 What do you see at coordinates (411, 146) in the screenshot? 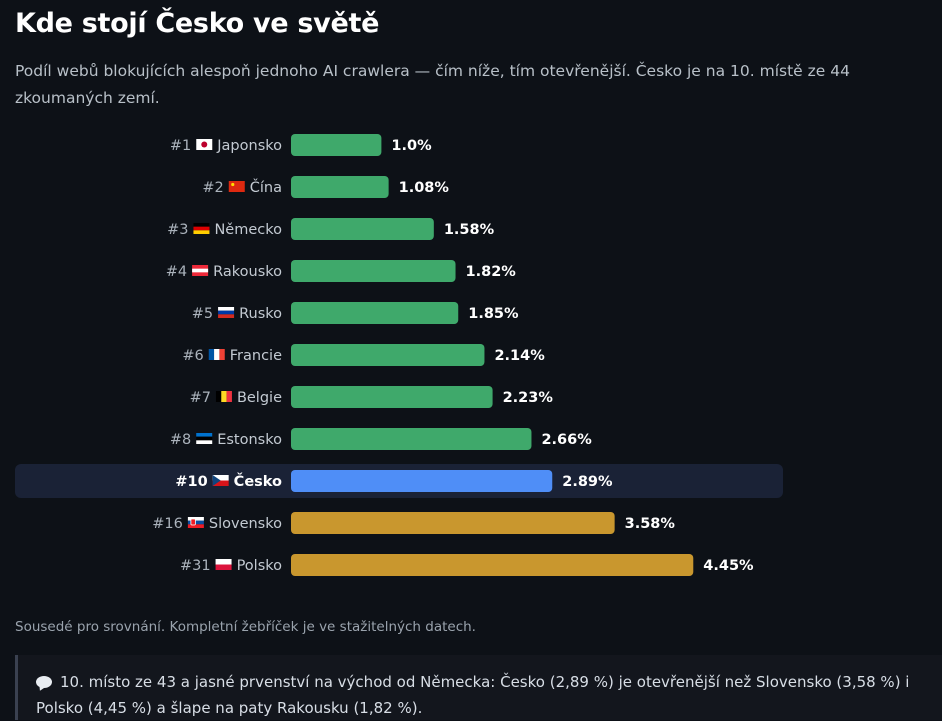
I see `value-label: 1.0%` at bounding box center [411, 146].